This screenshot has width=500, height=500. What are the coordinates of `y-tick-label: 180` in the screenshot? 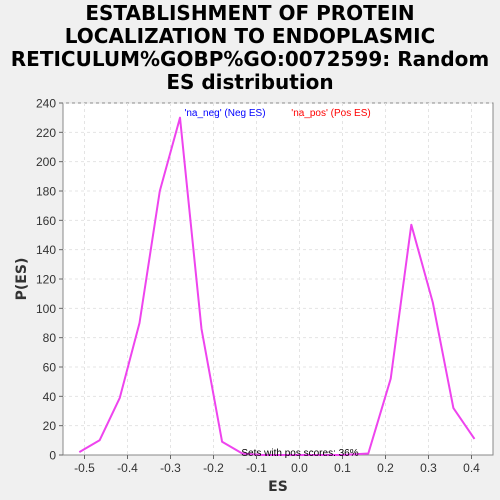 It's located at (46, 192).